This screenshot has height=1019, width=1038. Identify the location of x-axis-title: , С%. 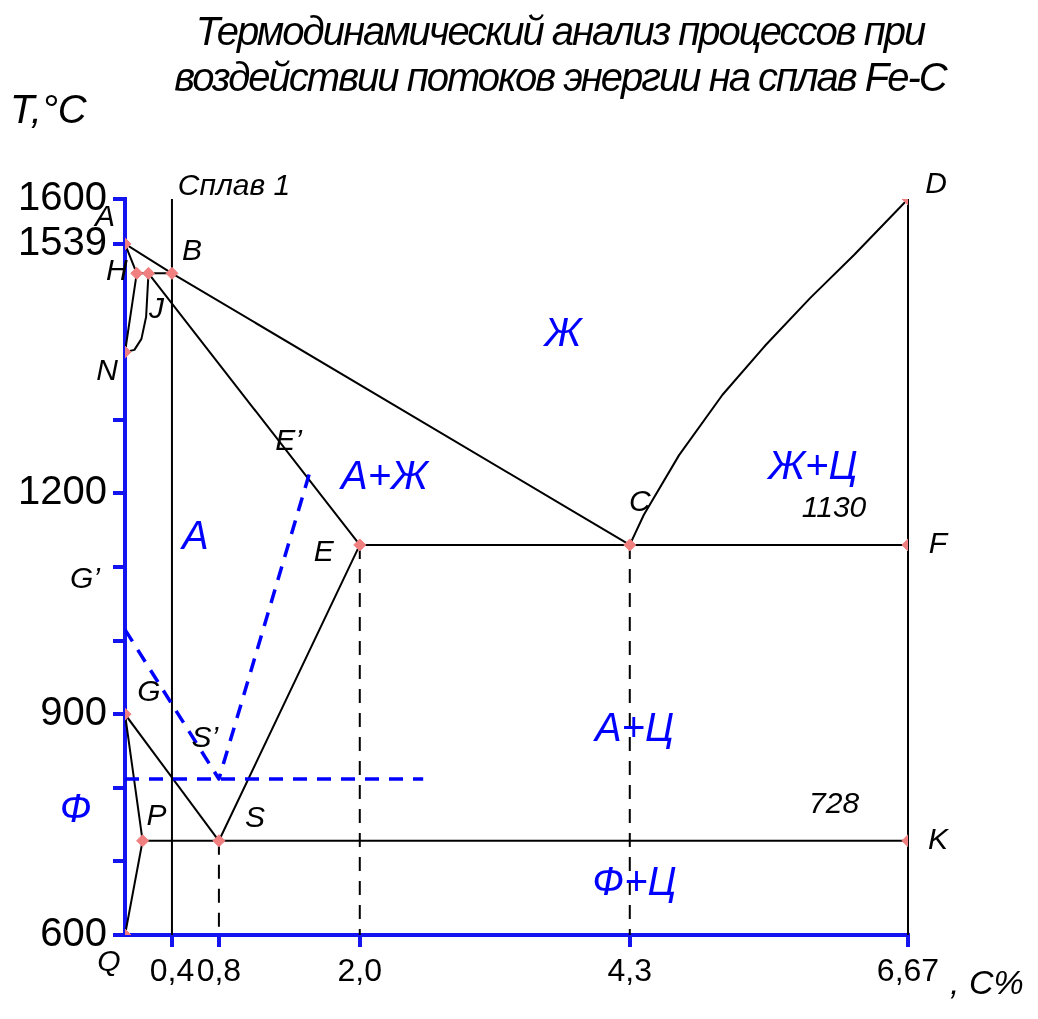
(987, 982).